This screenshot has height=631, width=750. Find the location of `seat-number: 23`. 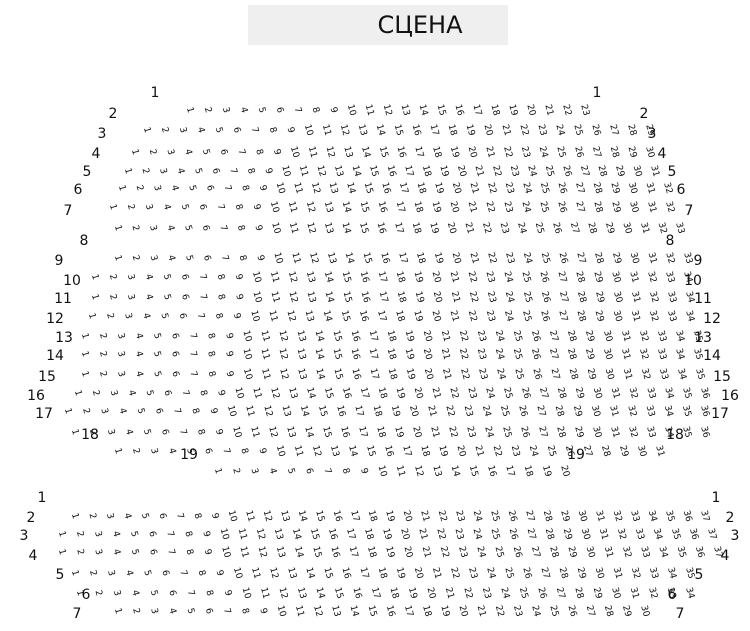

seat-number: 23 is located at coordinates (470, 432).